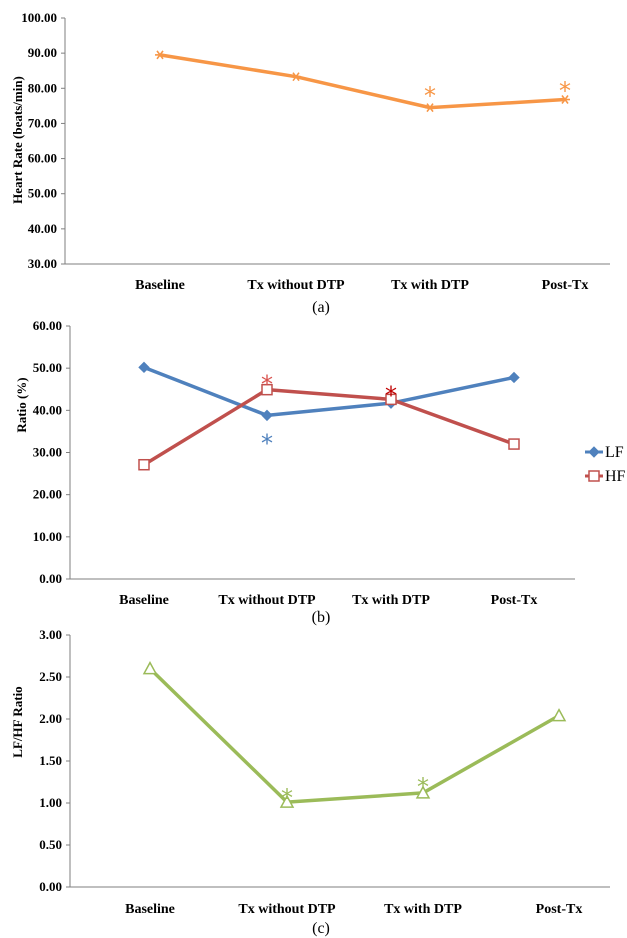  Describe the element at coordinates (321, 617) in the screenshot. I see `chart-b-caption: (b)` at that location.